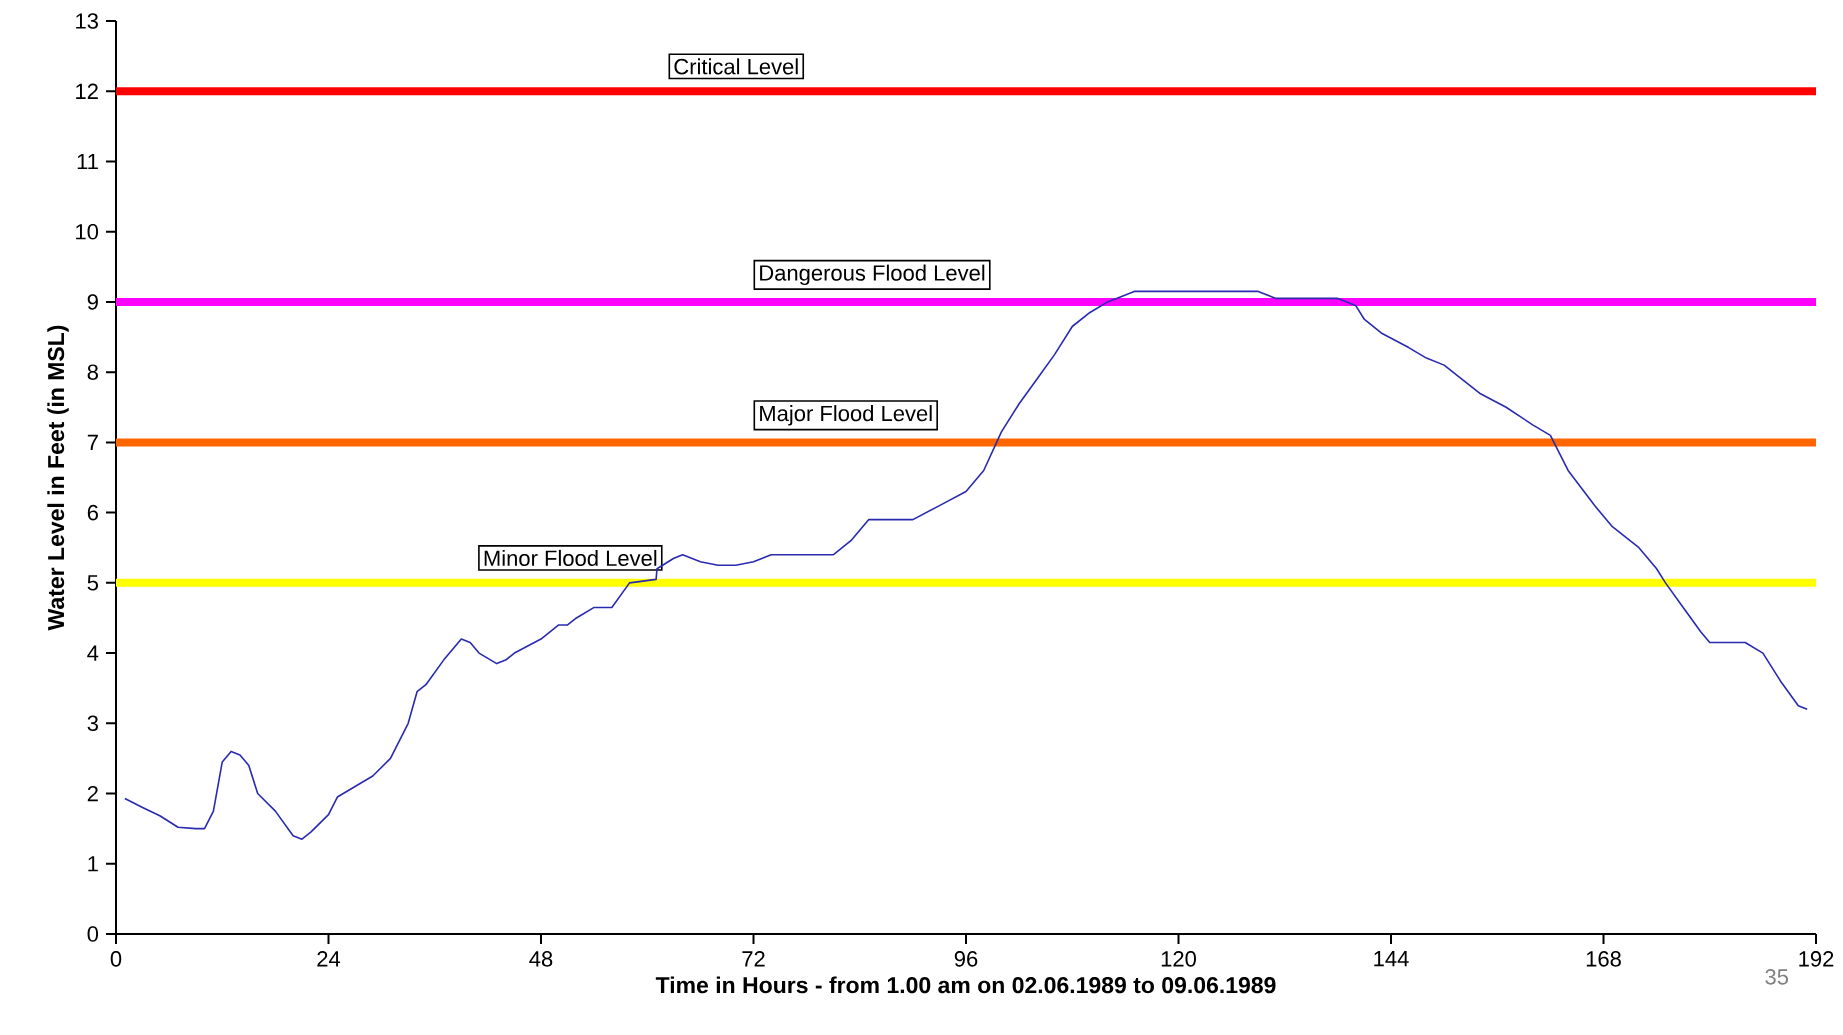  Describe the element at coordinates (93, 934) in the screenshot. I see `y-tick-label: 0` at that location.